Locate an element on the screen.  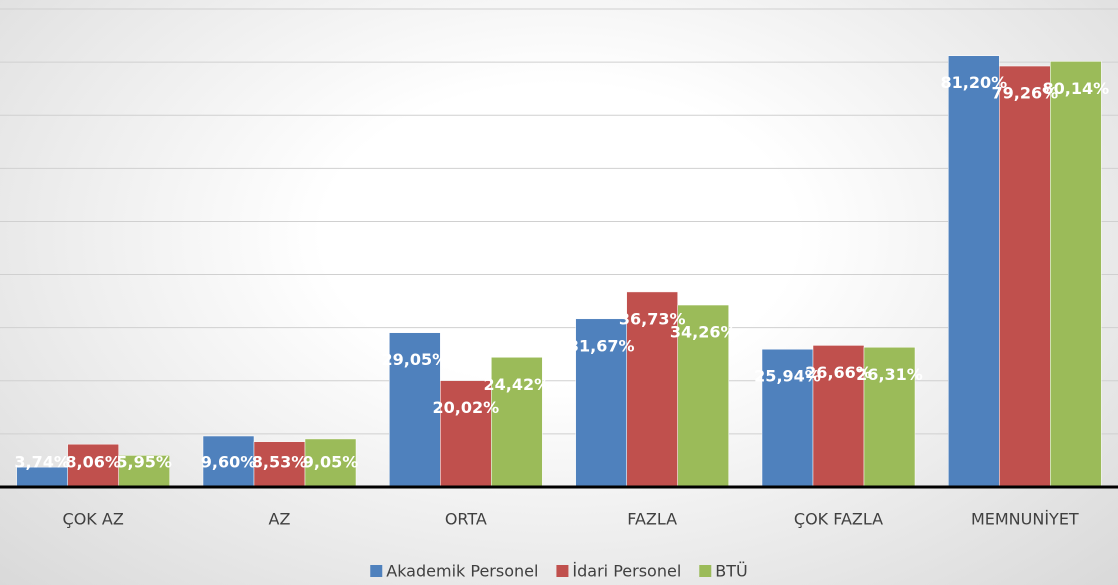
data-label: 8,06% is located at coordinates (93, 462).